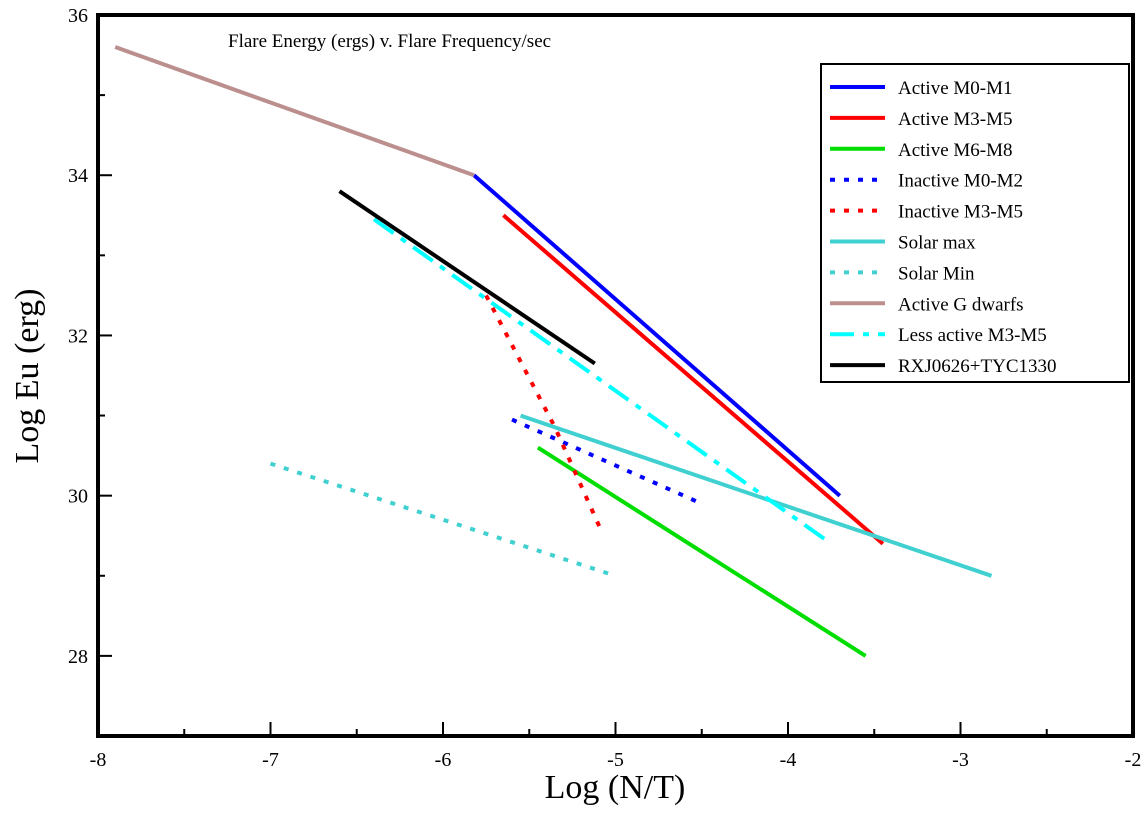 The height and width of the screenshot is (821, 1148). What do you see at coordinates (78, 497) in the screenshot?
I see `y-tick-label: 30` at bounding box center [78, 497].